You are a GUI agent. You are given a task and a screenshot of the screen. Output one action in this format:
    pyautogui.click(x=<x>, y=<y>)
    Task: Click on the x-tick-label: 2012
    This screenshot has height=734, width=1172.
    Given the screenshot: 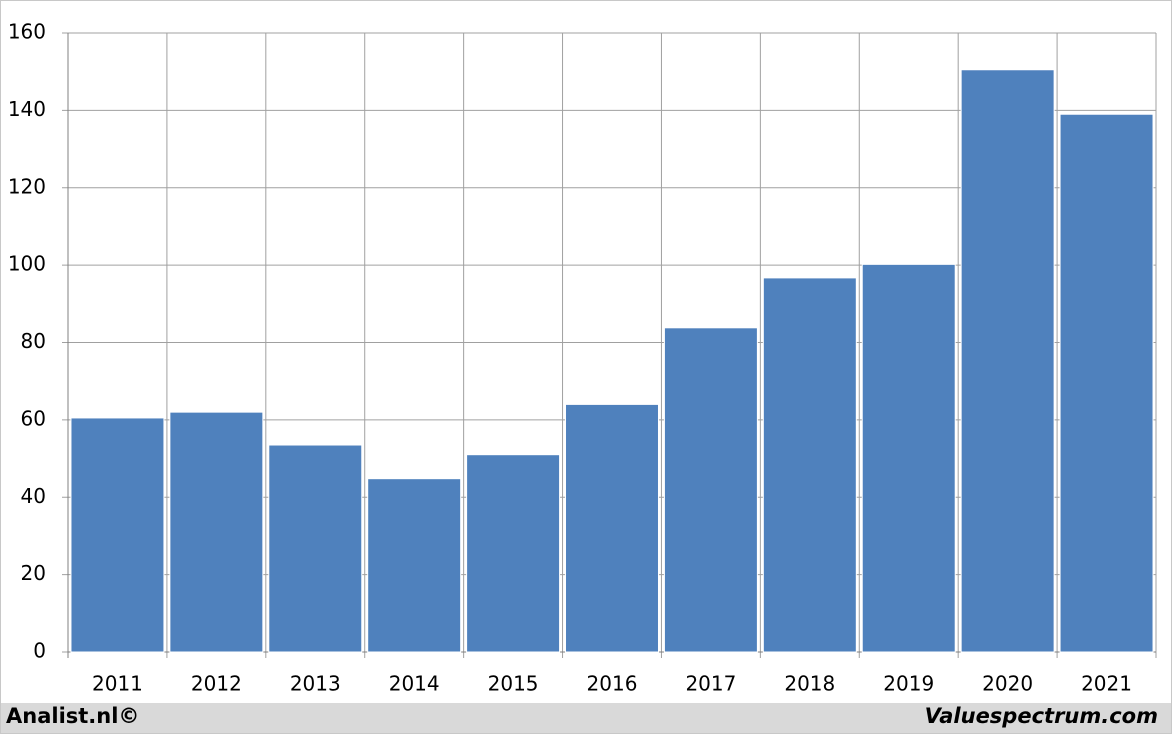 What is the action you would take?
    pyautogui.click(x=216, y=684)
    